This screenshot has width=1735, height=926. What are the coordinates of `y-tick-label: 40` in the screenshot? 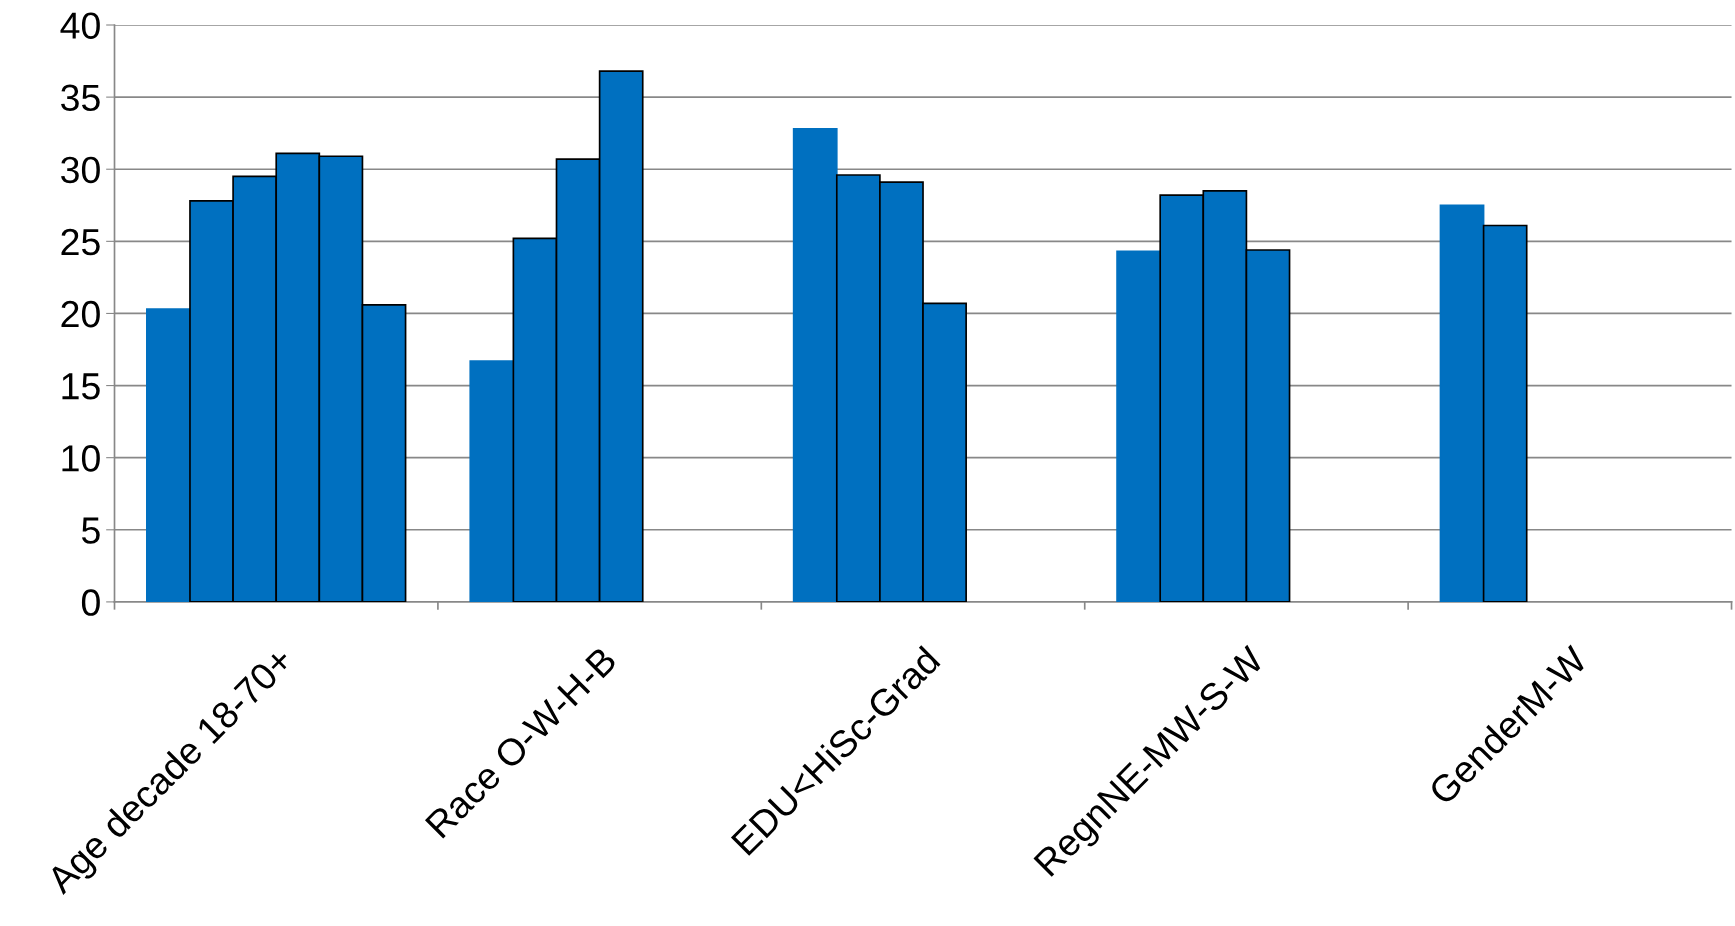 It's located at (80, 25).